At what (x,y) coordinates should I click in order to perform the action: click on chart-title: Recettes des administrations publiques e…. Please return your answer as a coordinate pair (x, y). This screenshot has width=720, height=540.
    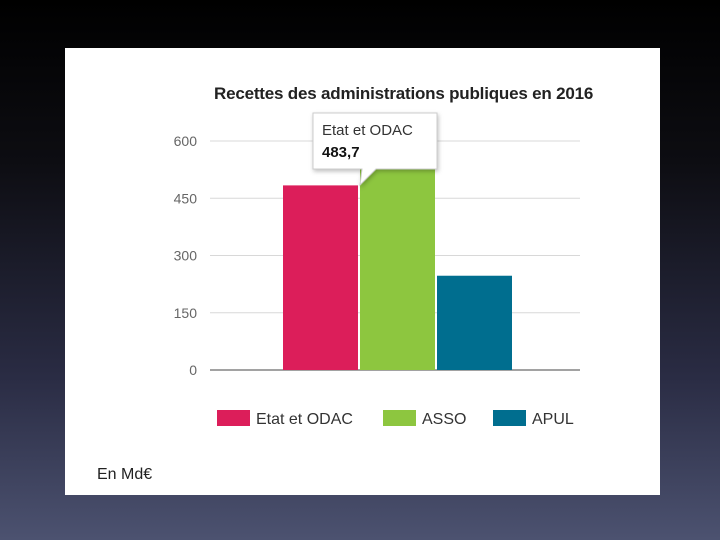
    Looking at the image, I should click on (404, 93).